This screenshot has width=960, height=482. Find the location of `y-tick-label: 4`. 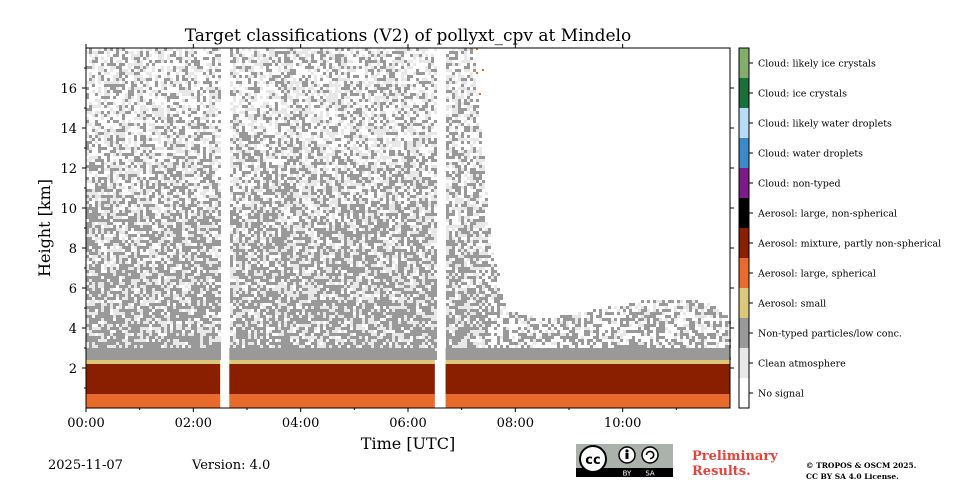

y-tick-label: 4 is located at coordinates (73, 329).